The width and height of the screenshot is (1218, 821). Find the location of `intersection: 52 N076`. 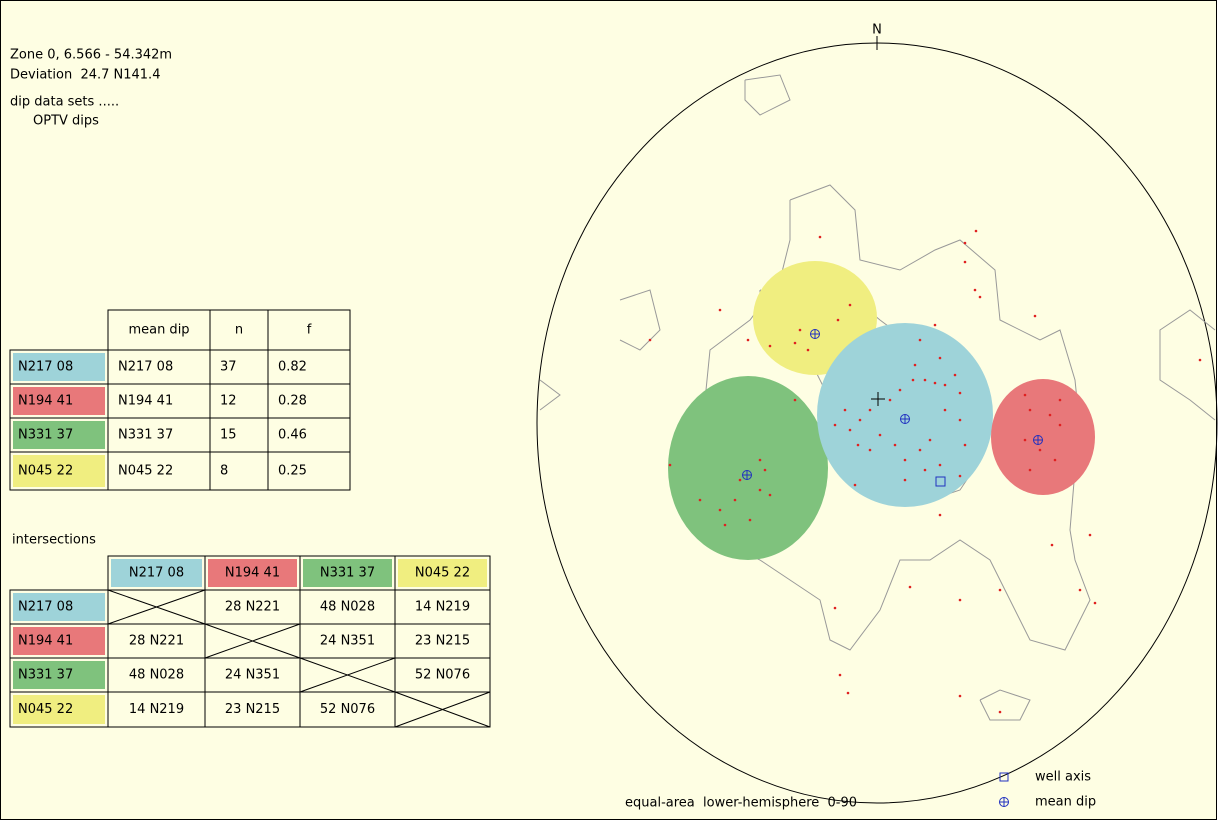

intersection: 52 N076 is located at coordinates (347, 709).